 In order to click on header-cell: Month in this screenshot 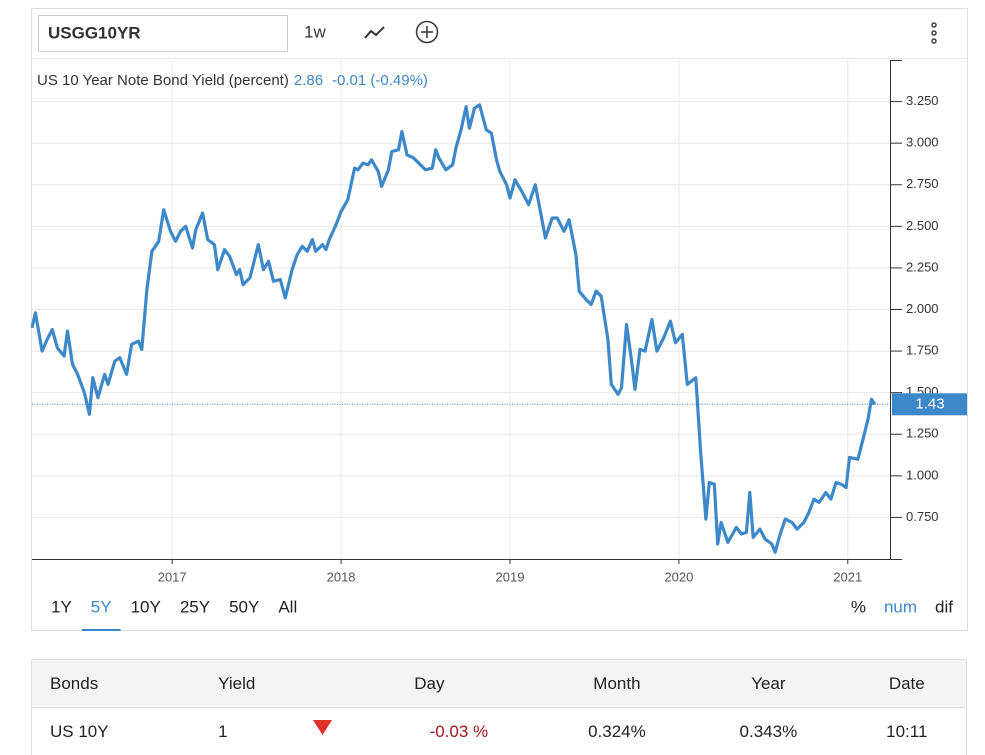, I will do `click(617, 684)`.